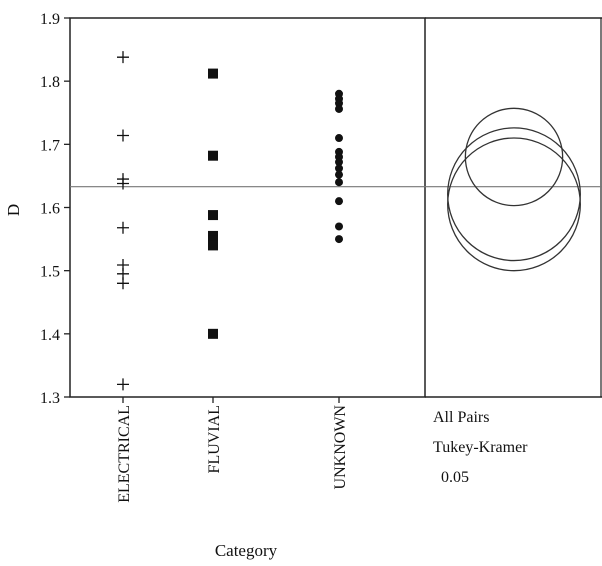 Image resolution: width=602 pixels, height=566 pixels. I want to click on y-tick-label: 1.5, so click(50, 272).